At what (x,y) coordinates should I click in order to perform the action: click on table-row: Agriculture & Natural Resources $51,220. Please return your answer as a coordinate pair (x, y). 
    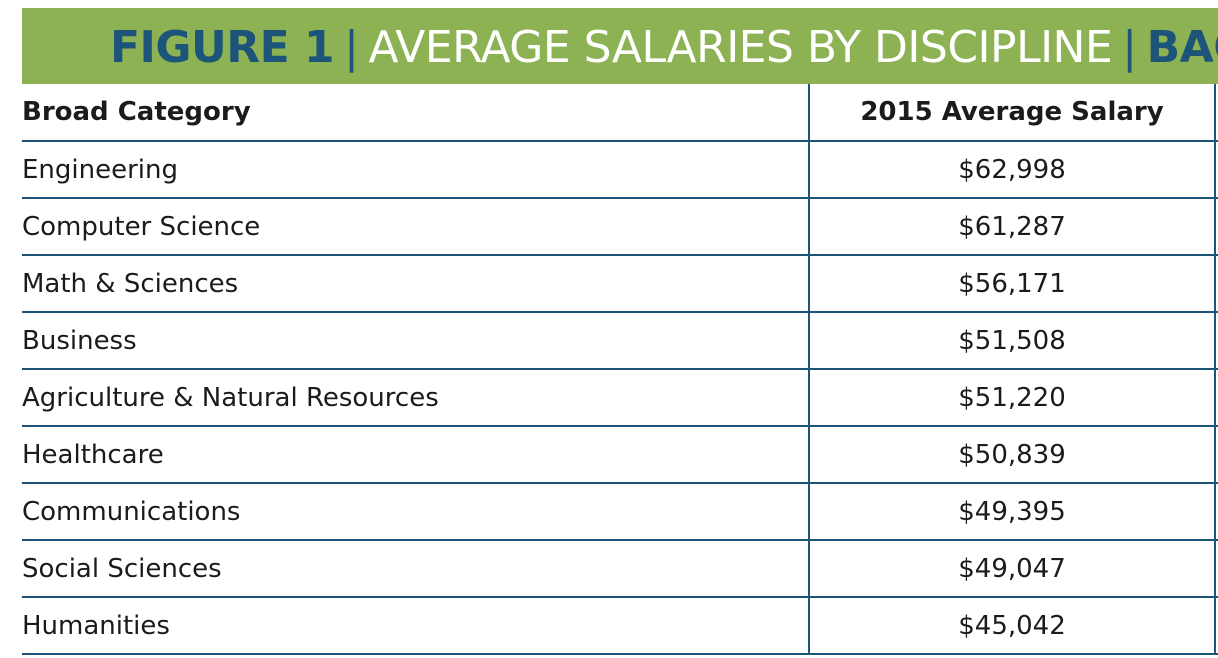
    Looking at the image, I should click on (620, 398).